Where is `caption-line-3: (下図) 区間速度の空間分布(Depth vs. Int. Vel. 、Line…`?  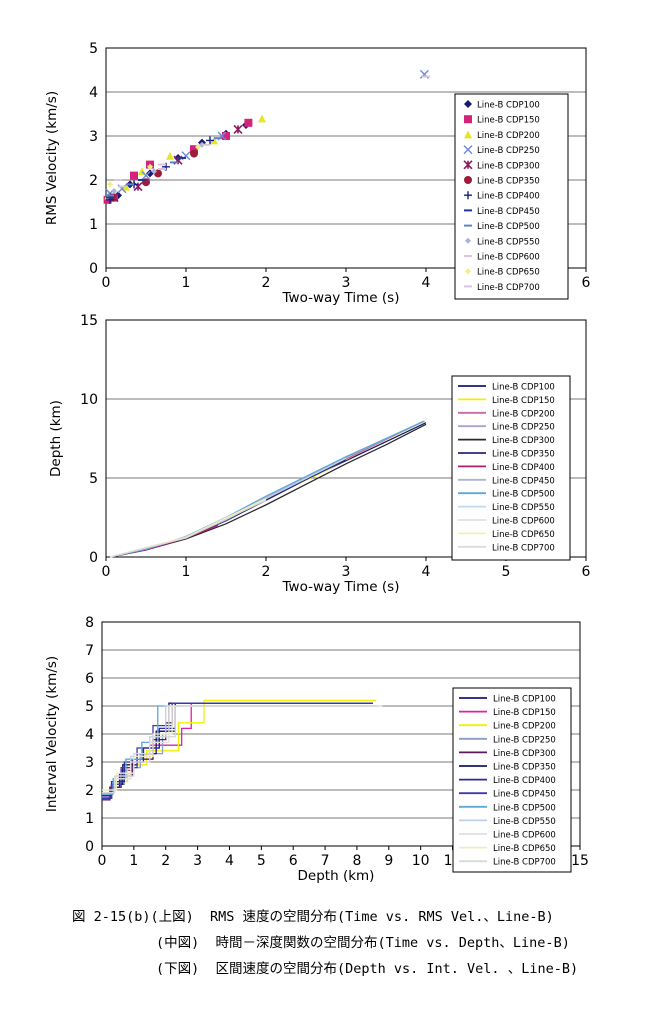
caption-line-3: (下図) 区間速度の空間分布(Depth vs. Int. Vel. 、Line… is located at coordinates (367, 969).